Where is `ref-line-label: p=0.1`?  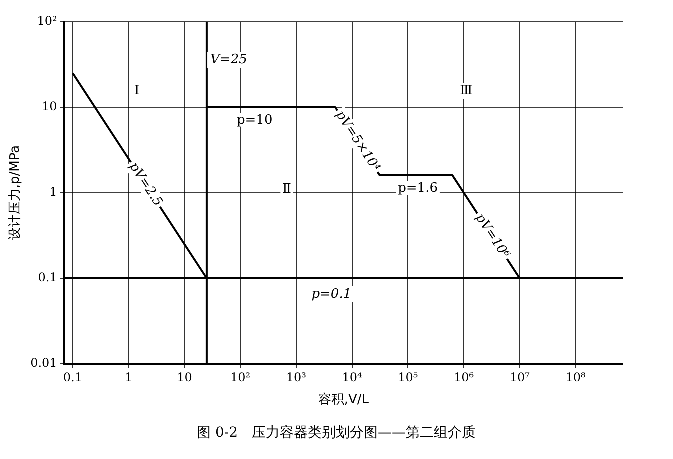 ref-line-label: p=0.1 is located at coordinates (332, 294).